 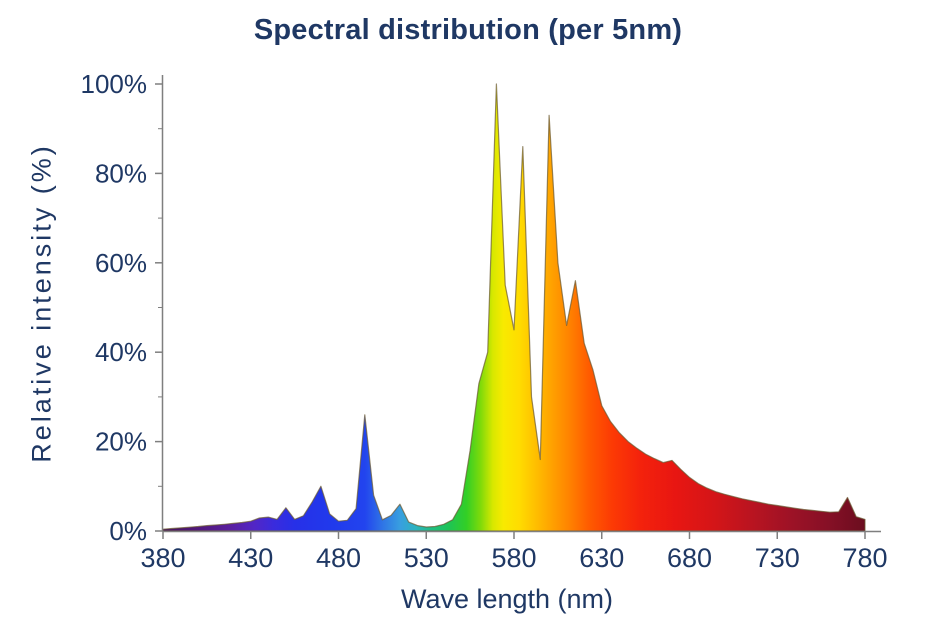 I want to click on x-tick-label: 430, so click(x=250, y=558).